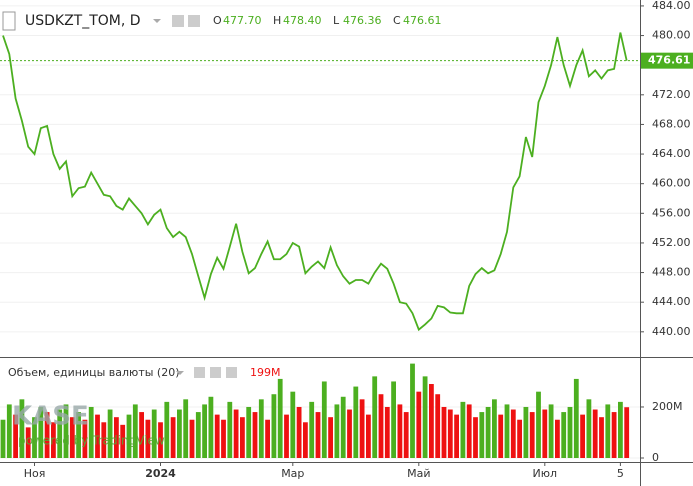 The height and width of the screenshot is (486, 693). Describe the element at coordinates (671, 153) in the screenshot. I see `y-tick-label: 464.00` at that location.